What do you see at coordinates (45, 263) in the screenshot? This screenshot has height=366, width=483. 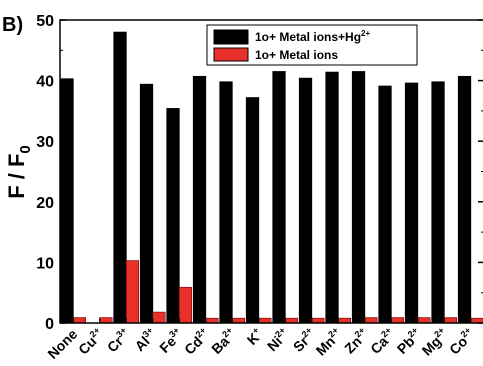 I see `y-tick-label: 10` at bounding box center [45, 263].